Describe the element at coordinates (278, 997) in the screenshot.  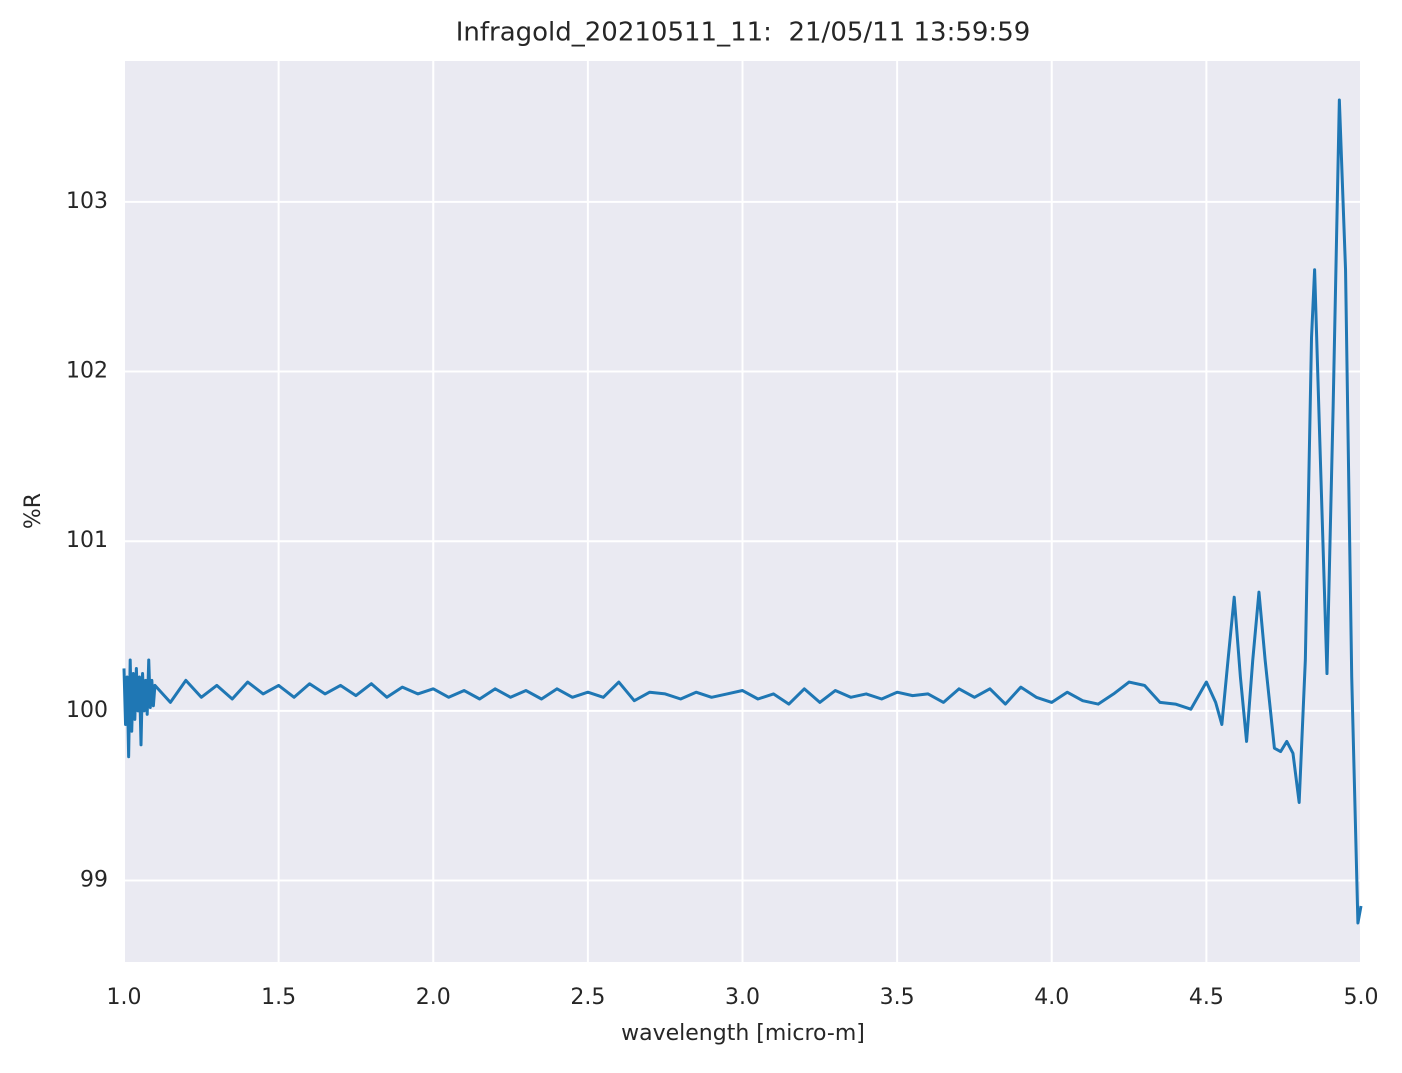
I see `x-tick-label: 1.5` at that location.